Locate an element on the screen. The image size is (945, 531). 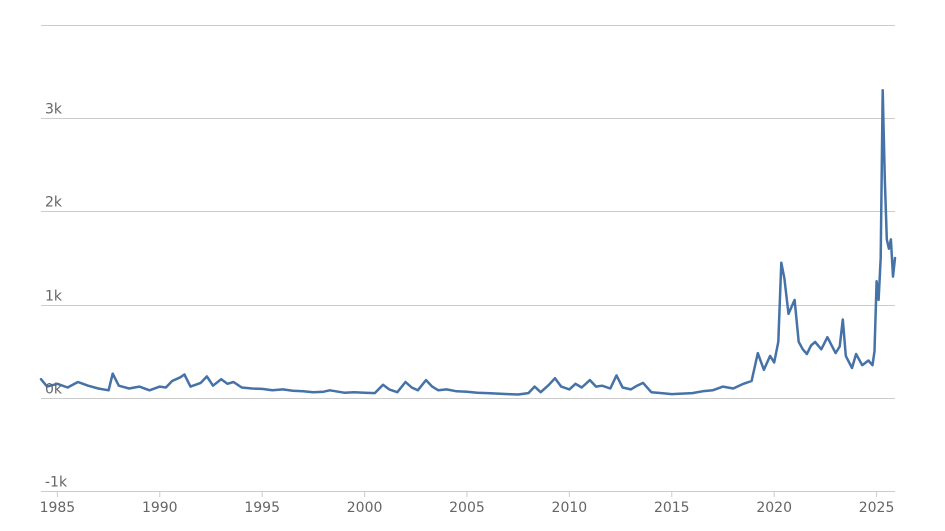
y-tick-label: -1k is located at coordinates (56, 483).